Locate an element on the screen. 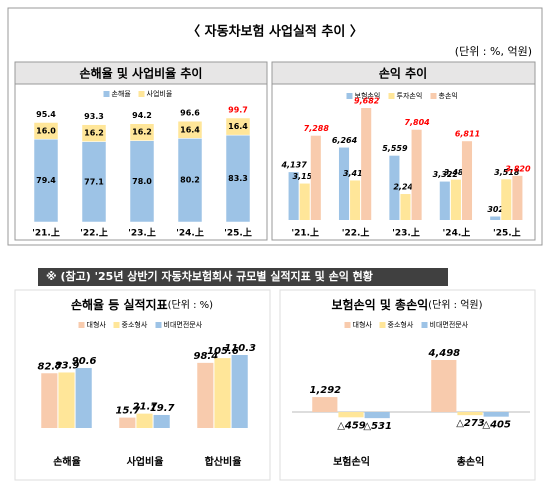 The image size is (550, 500). x-tick-label: 손해율 is located at coordinates (67, 461).